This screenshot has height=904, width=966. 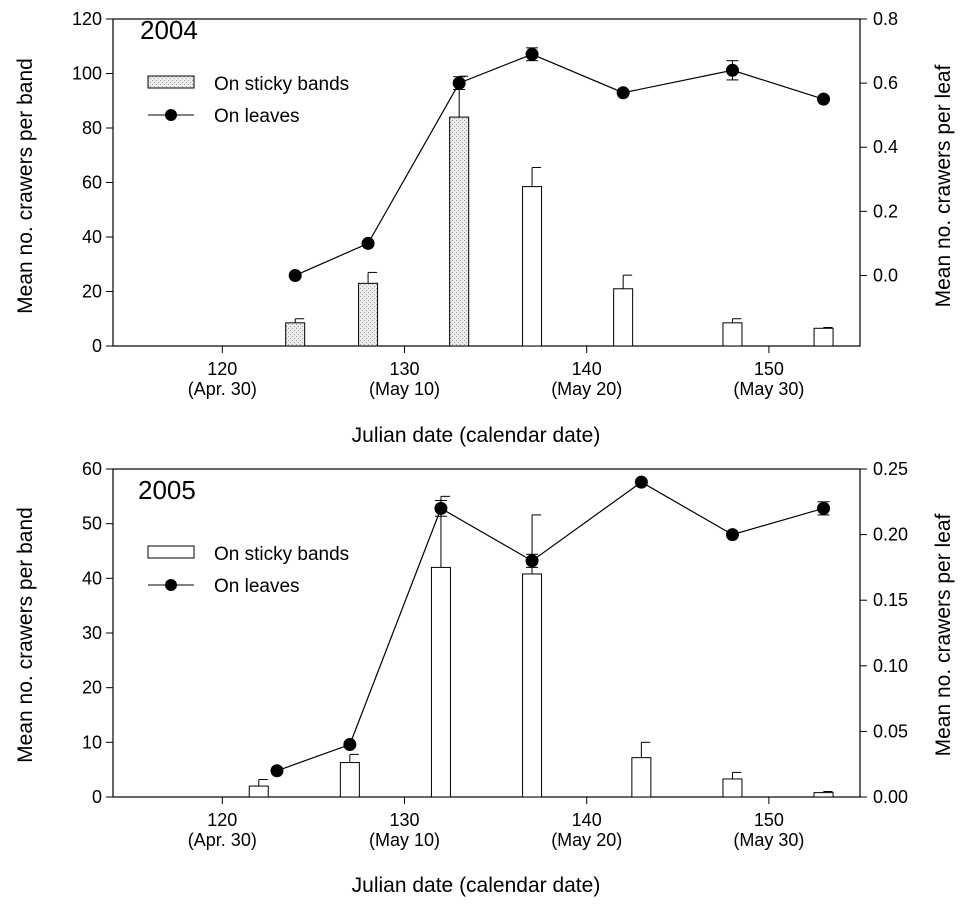 What do you see at coordinates (885, 147) in the screenshot?
I see `y2-tick-label: 0.4` at bounding box center [885, 147].